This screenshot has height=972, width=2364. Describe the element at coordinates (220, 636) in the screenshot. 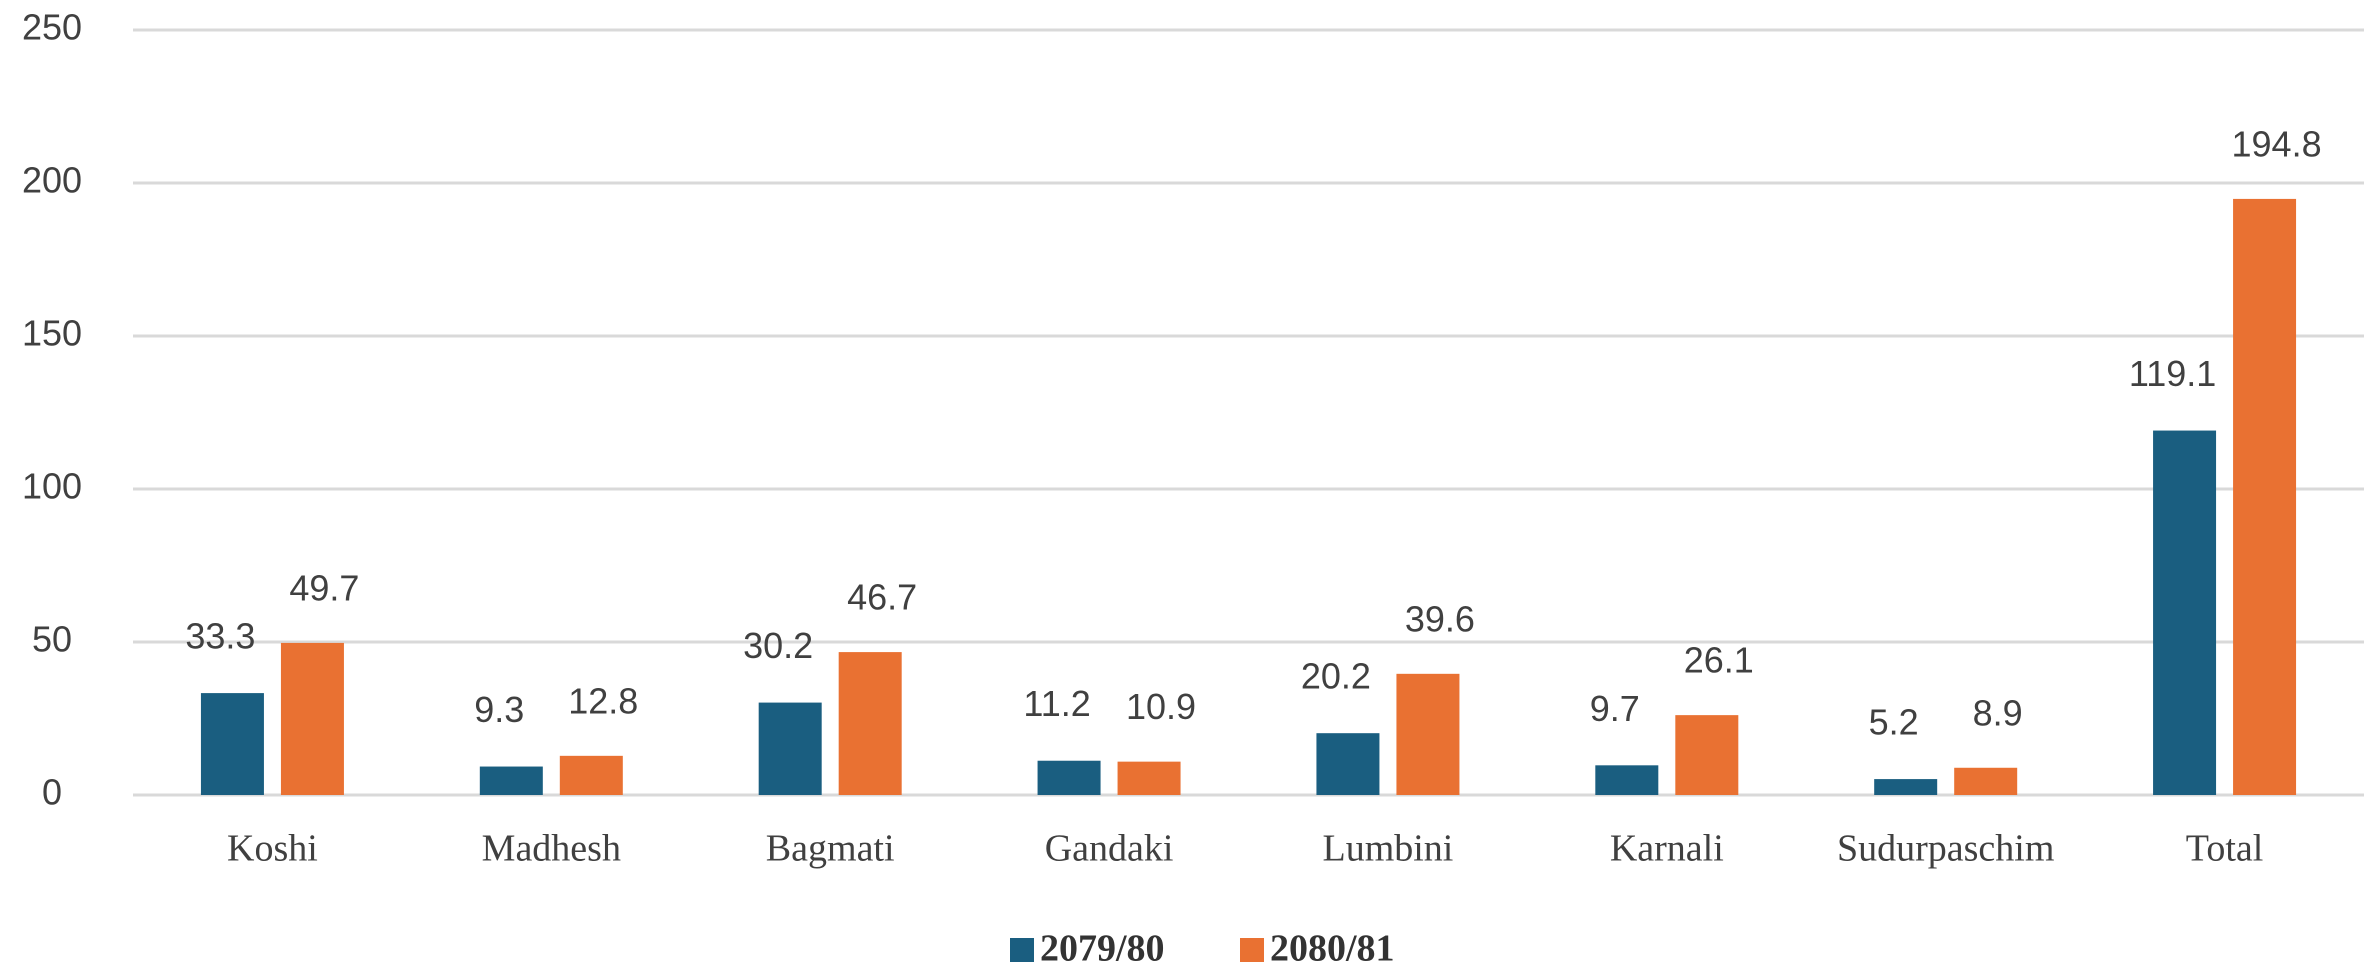

I see `data-label: 33.3` at that location.